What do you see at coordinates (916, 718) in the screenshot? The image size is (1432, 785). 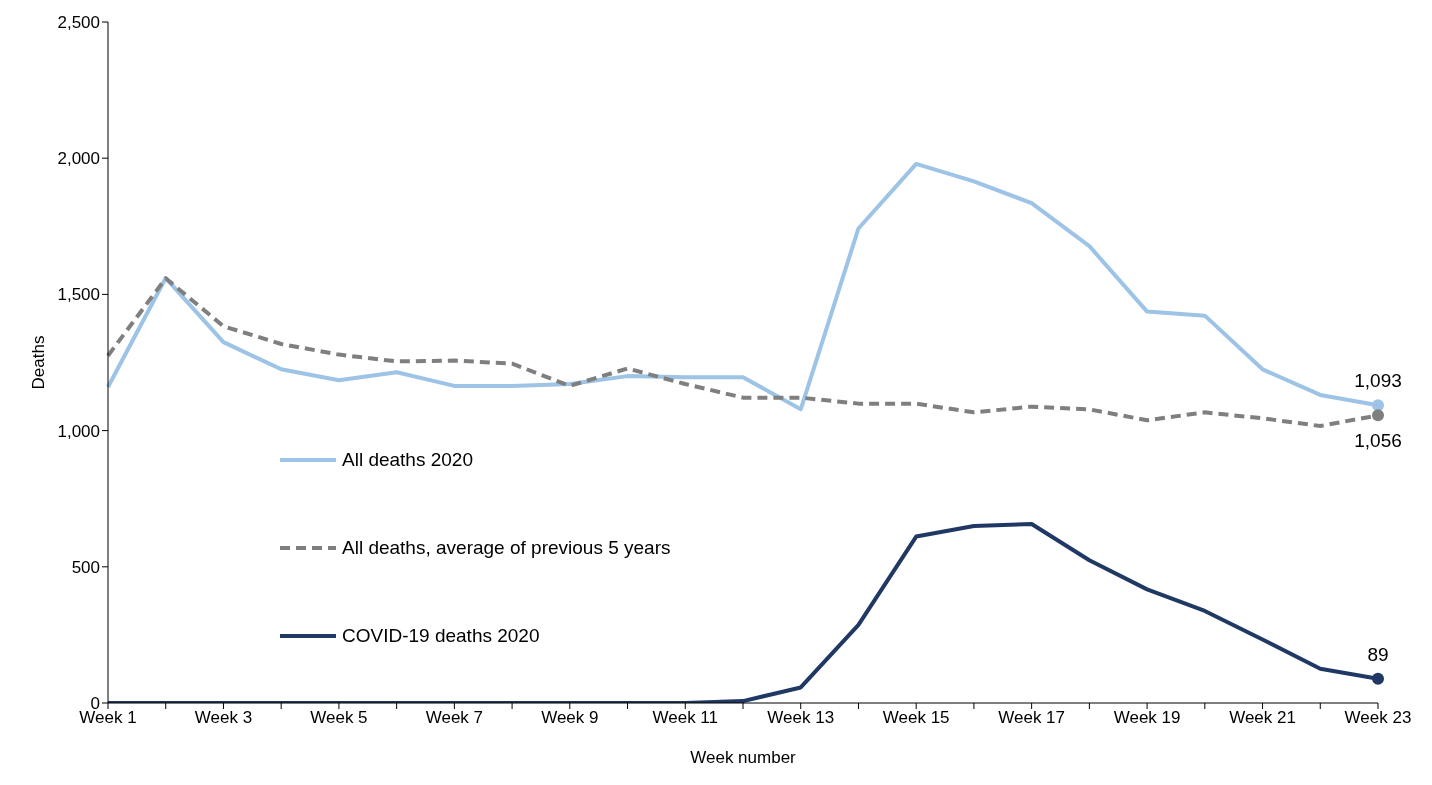 I see `x-tick-label: Week 15` at bounding box center [916, 718].